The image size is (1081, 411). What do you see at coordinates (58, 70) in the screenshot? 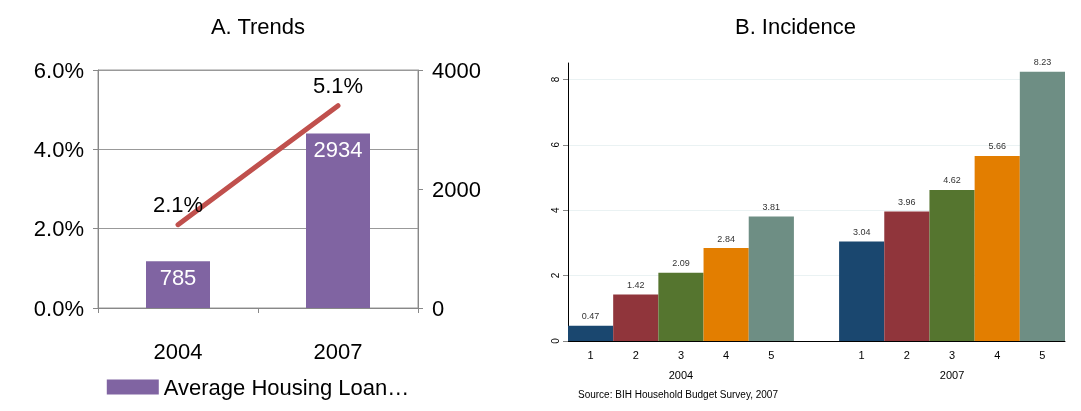
I see `y-tick-label: 6.0%` at bounding box center [58, 70].